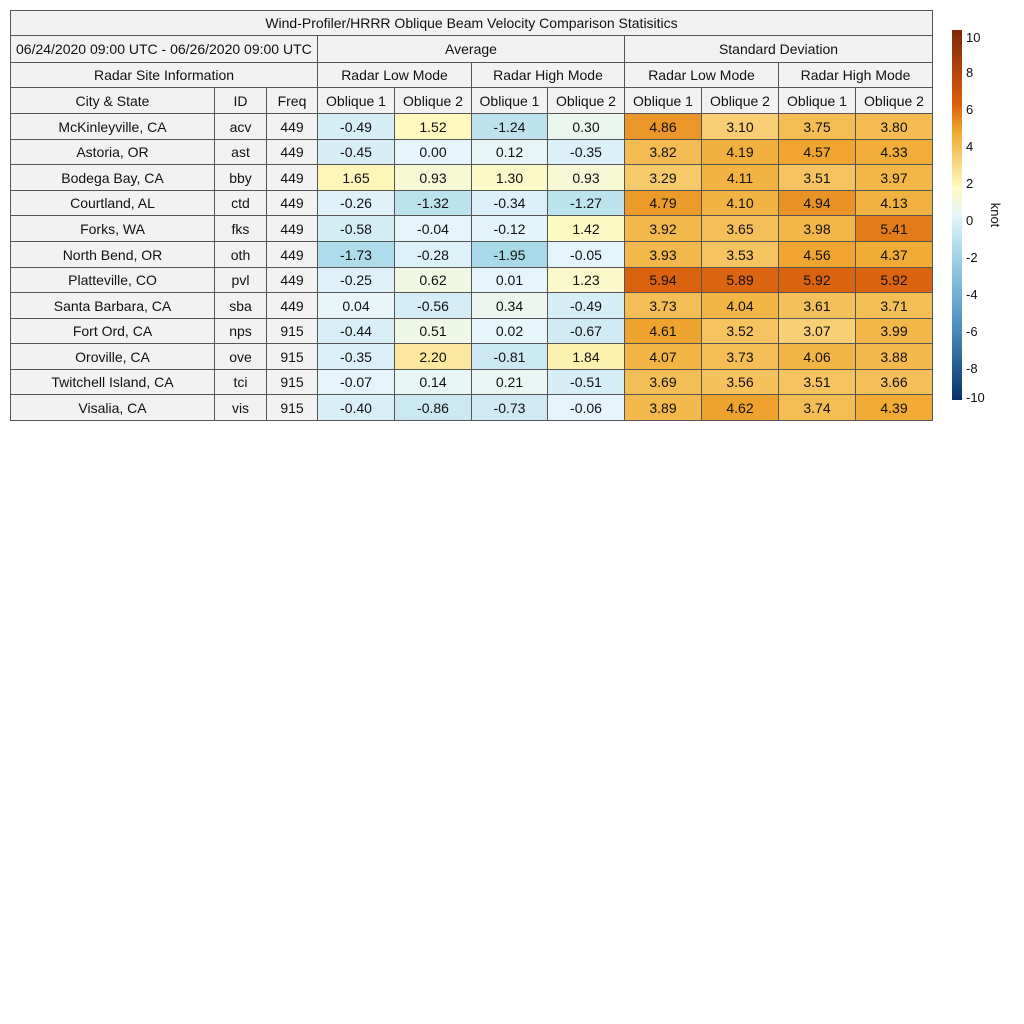 This screenshot has width=1024, height=1024. What do you see at coordinates (240, 228) in the screenshot?
I see `row-id: fks` at bounding box center [240, 228].